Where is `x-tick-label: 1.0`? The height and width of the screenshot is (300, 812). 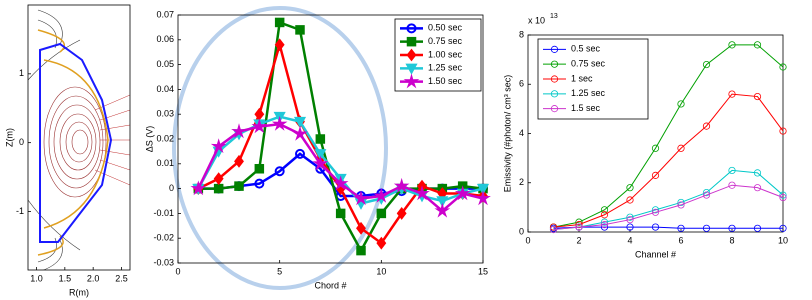 x-tick-label: 1.0 is located at coordinates (36, 278).